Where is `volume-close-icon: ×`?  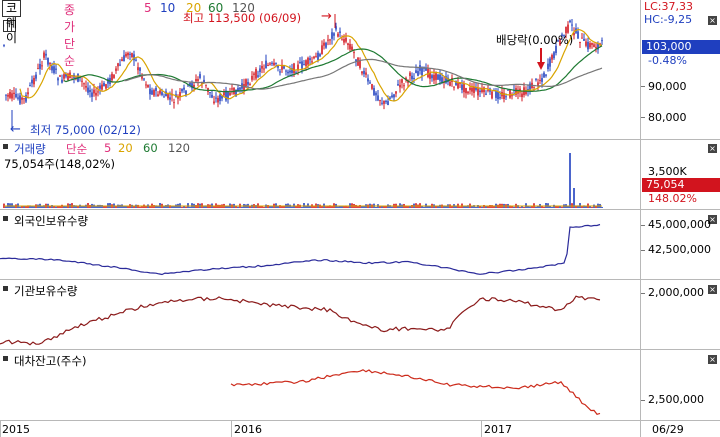 volume-close-icon: × is located at coordinates (712, 148).